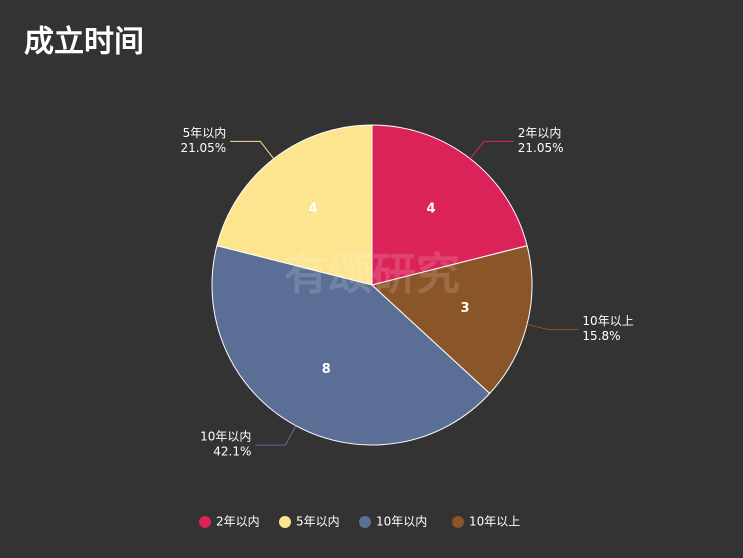 Image resolution: width=743 pixels, height=558 pixels. Describe the element at coordinates (326, 369) in the screenshot. I see `slice-value-label: 8` at that location.